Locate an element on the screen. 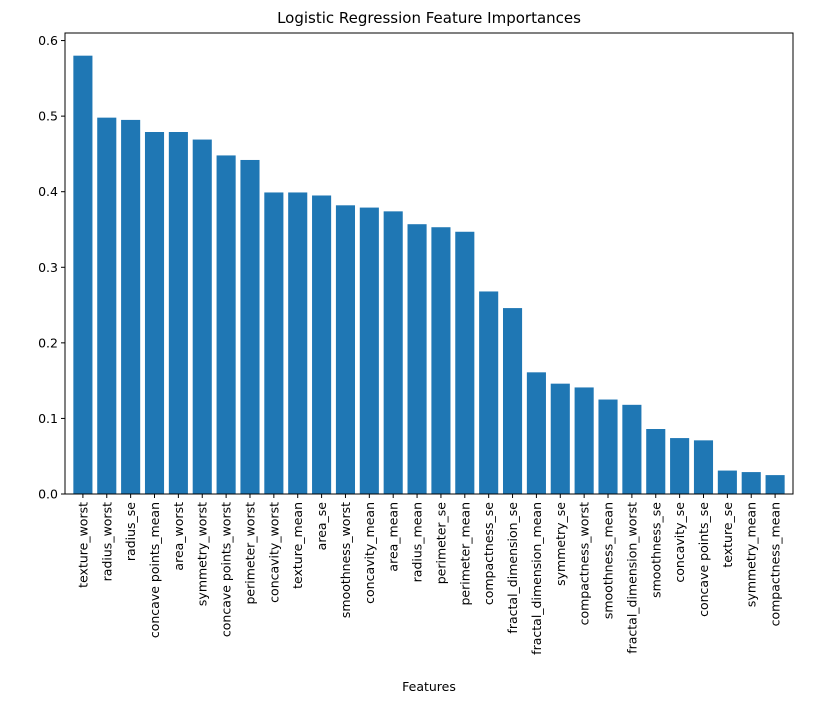  x-tick-label: area_mean is located at coordinates (393, 537).